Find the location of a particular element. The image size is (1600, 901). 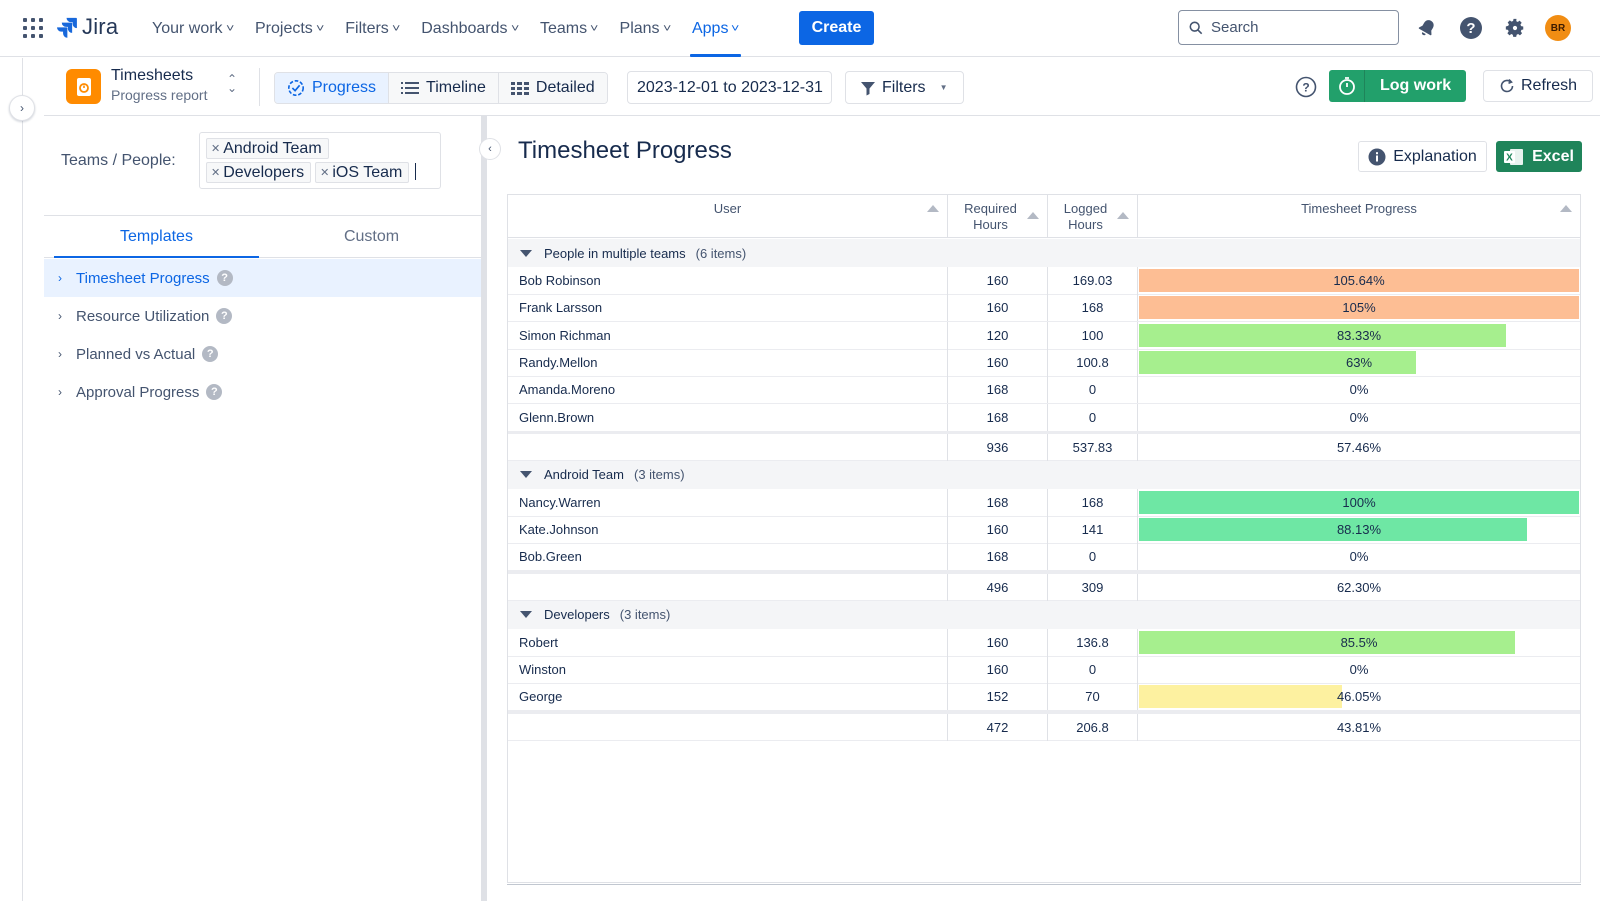

table-row: Glenn.Brown 168 0 0% is located at coordinates (1044, 417).